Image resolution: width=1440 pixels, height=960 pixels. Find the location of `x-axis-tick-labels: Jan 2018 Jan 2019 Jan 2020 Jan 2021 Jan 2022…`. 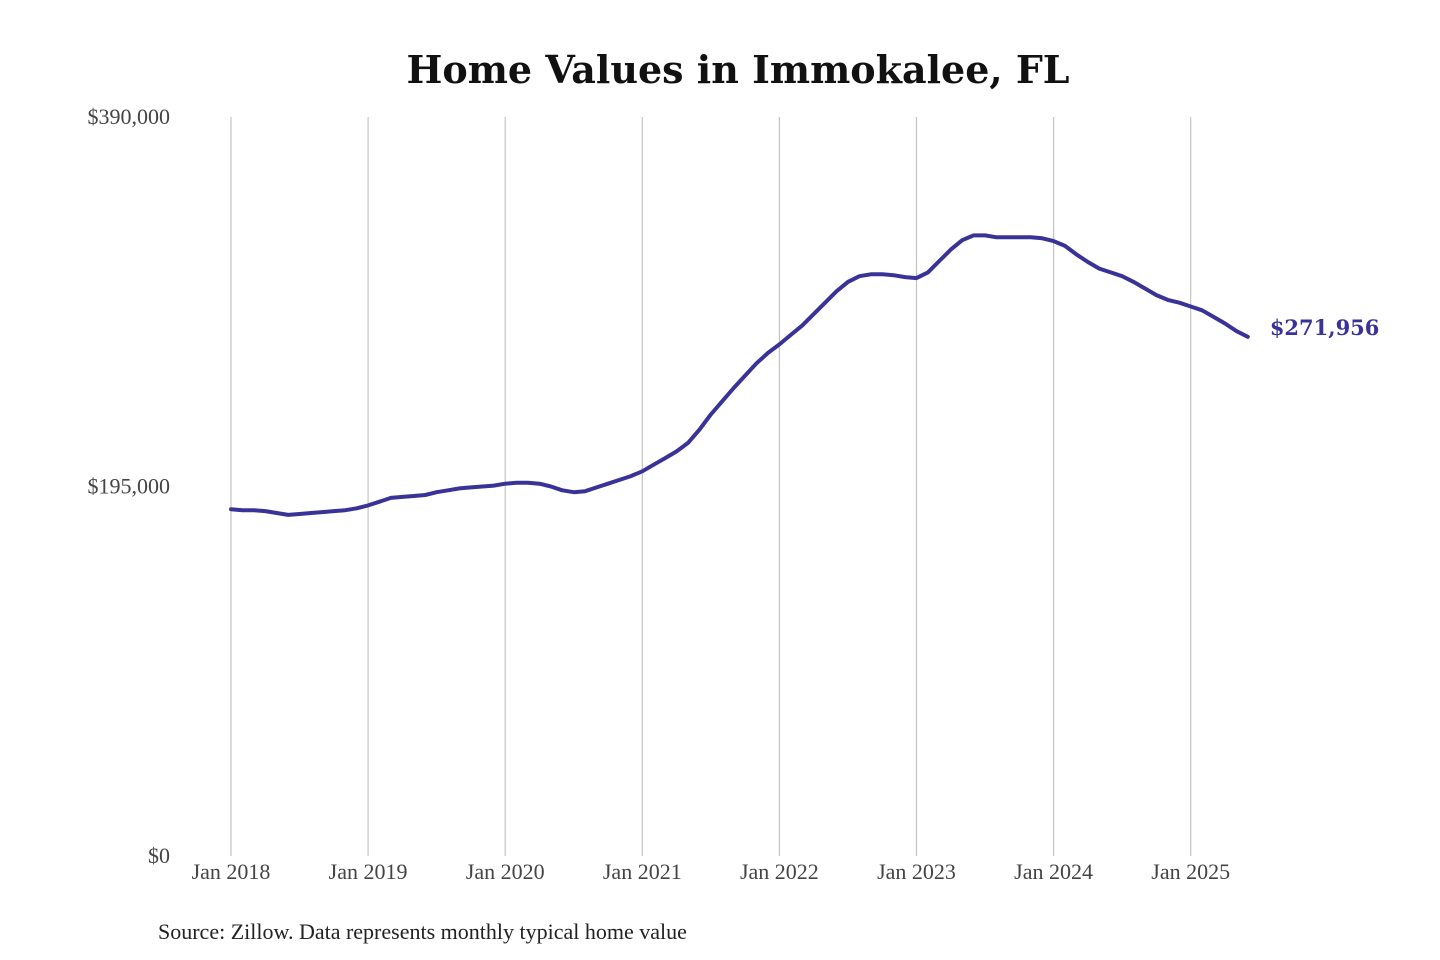

x-axis-tick-labels: Jan 2018 Jan 2019 Jan 2020 Jan 2021 Jan 2022… is located at coordinates (711, 871).